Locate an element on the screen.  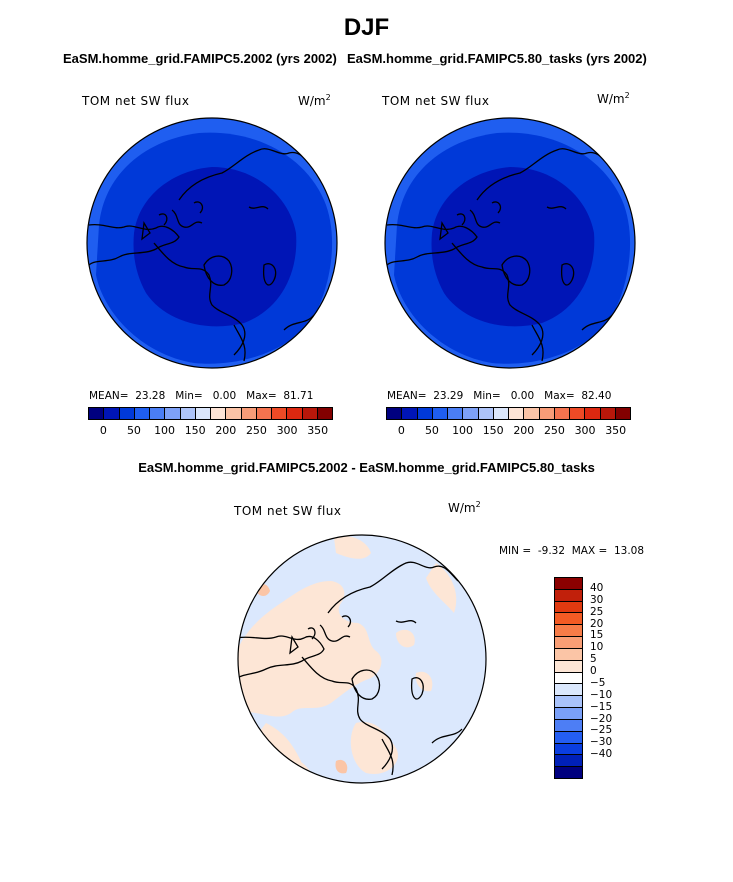
panel-1-case-title: EaSM.homme_grid.FAMIPC5.2002 (yrs 2002) is located at coordinates (200, 58).